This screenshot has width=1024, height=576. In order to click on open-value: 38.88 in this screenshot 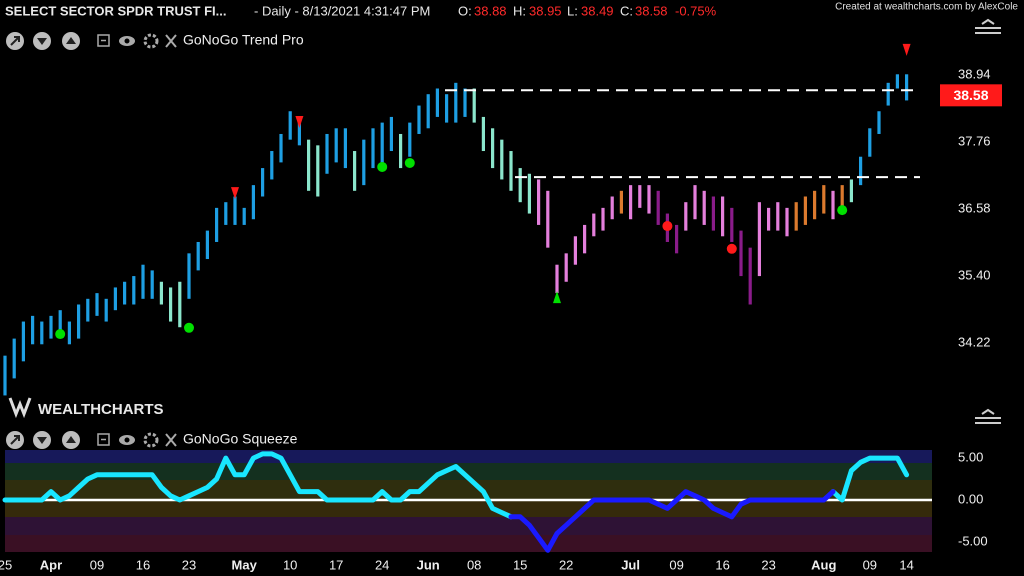, I will do `click(490, 10)`.